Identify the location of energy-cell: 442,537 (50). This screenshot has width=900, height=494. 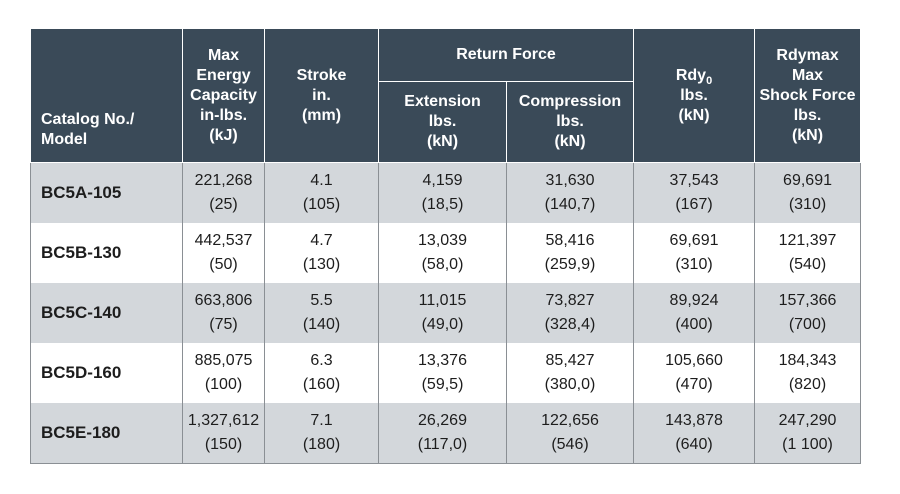
(223, 253).